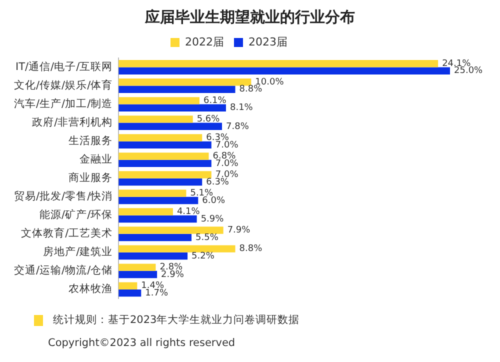  I want to click on legend-label: 2022届, so click(204, 41).